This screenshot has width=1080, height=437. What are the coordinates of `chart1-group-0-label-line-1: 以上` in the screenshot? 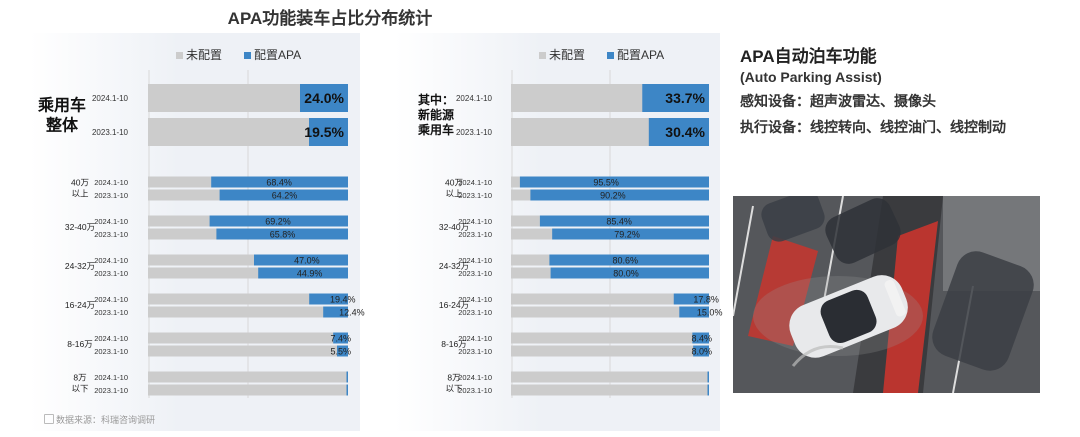 It's located at (80, 193).